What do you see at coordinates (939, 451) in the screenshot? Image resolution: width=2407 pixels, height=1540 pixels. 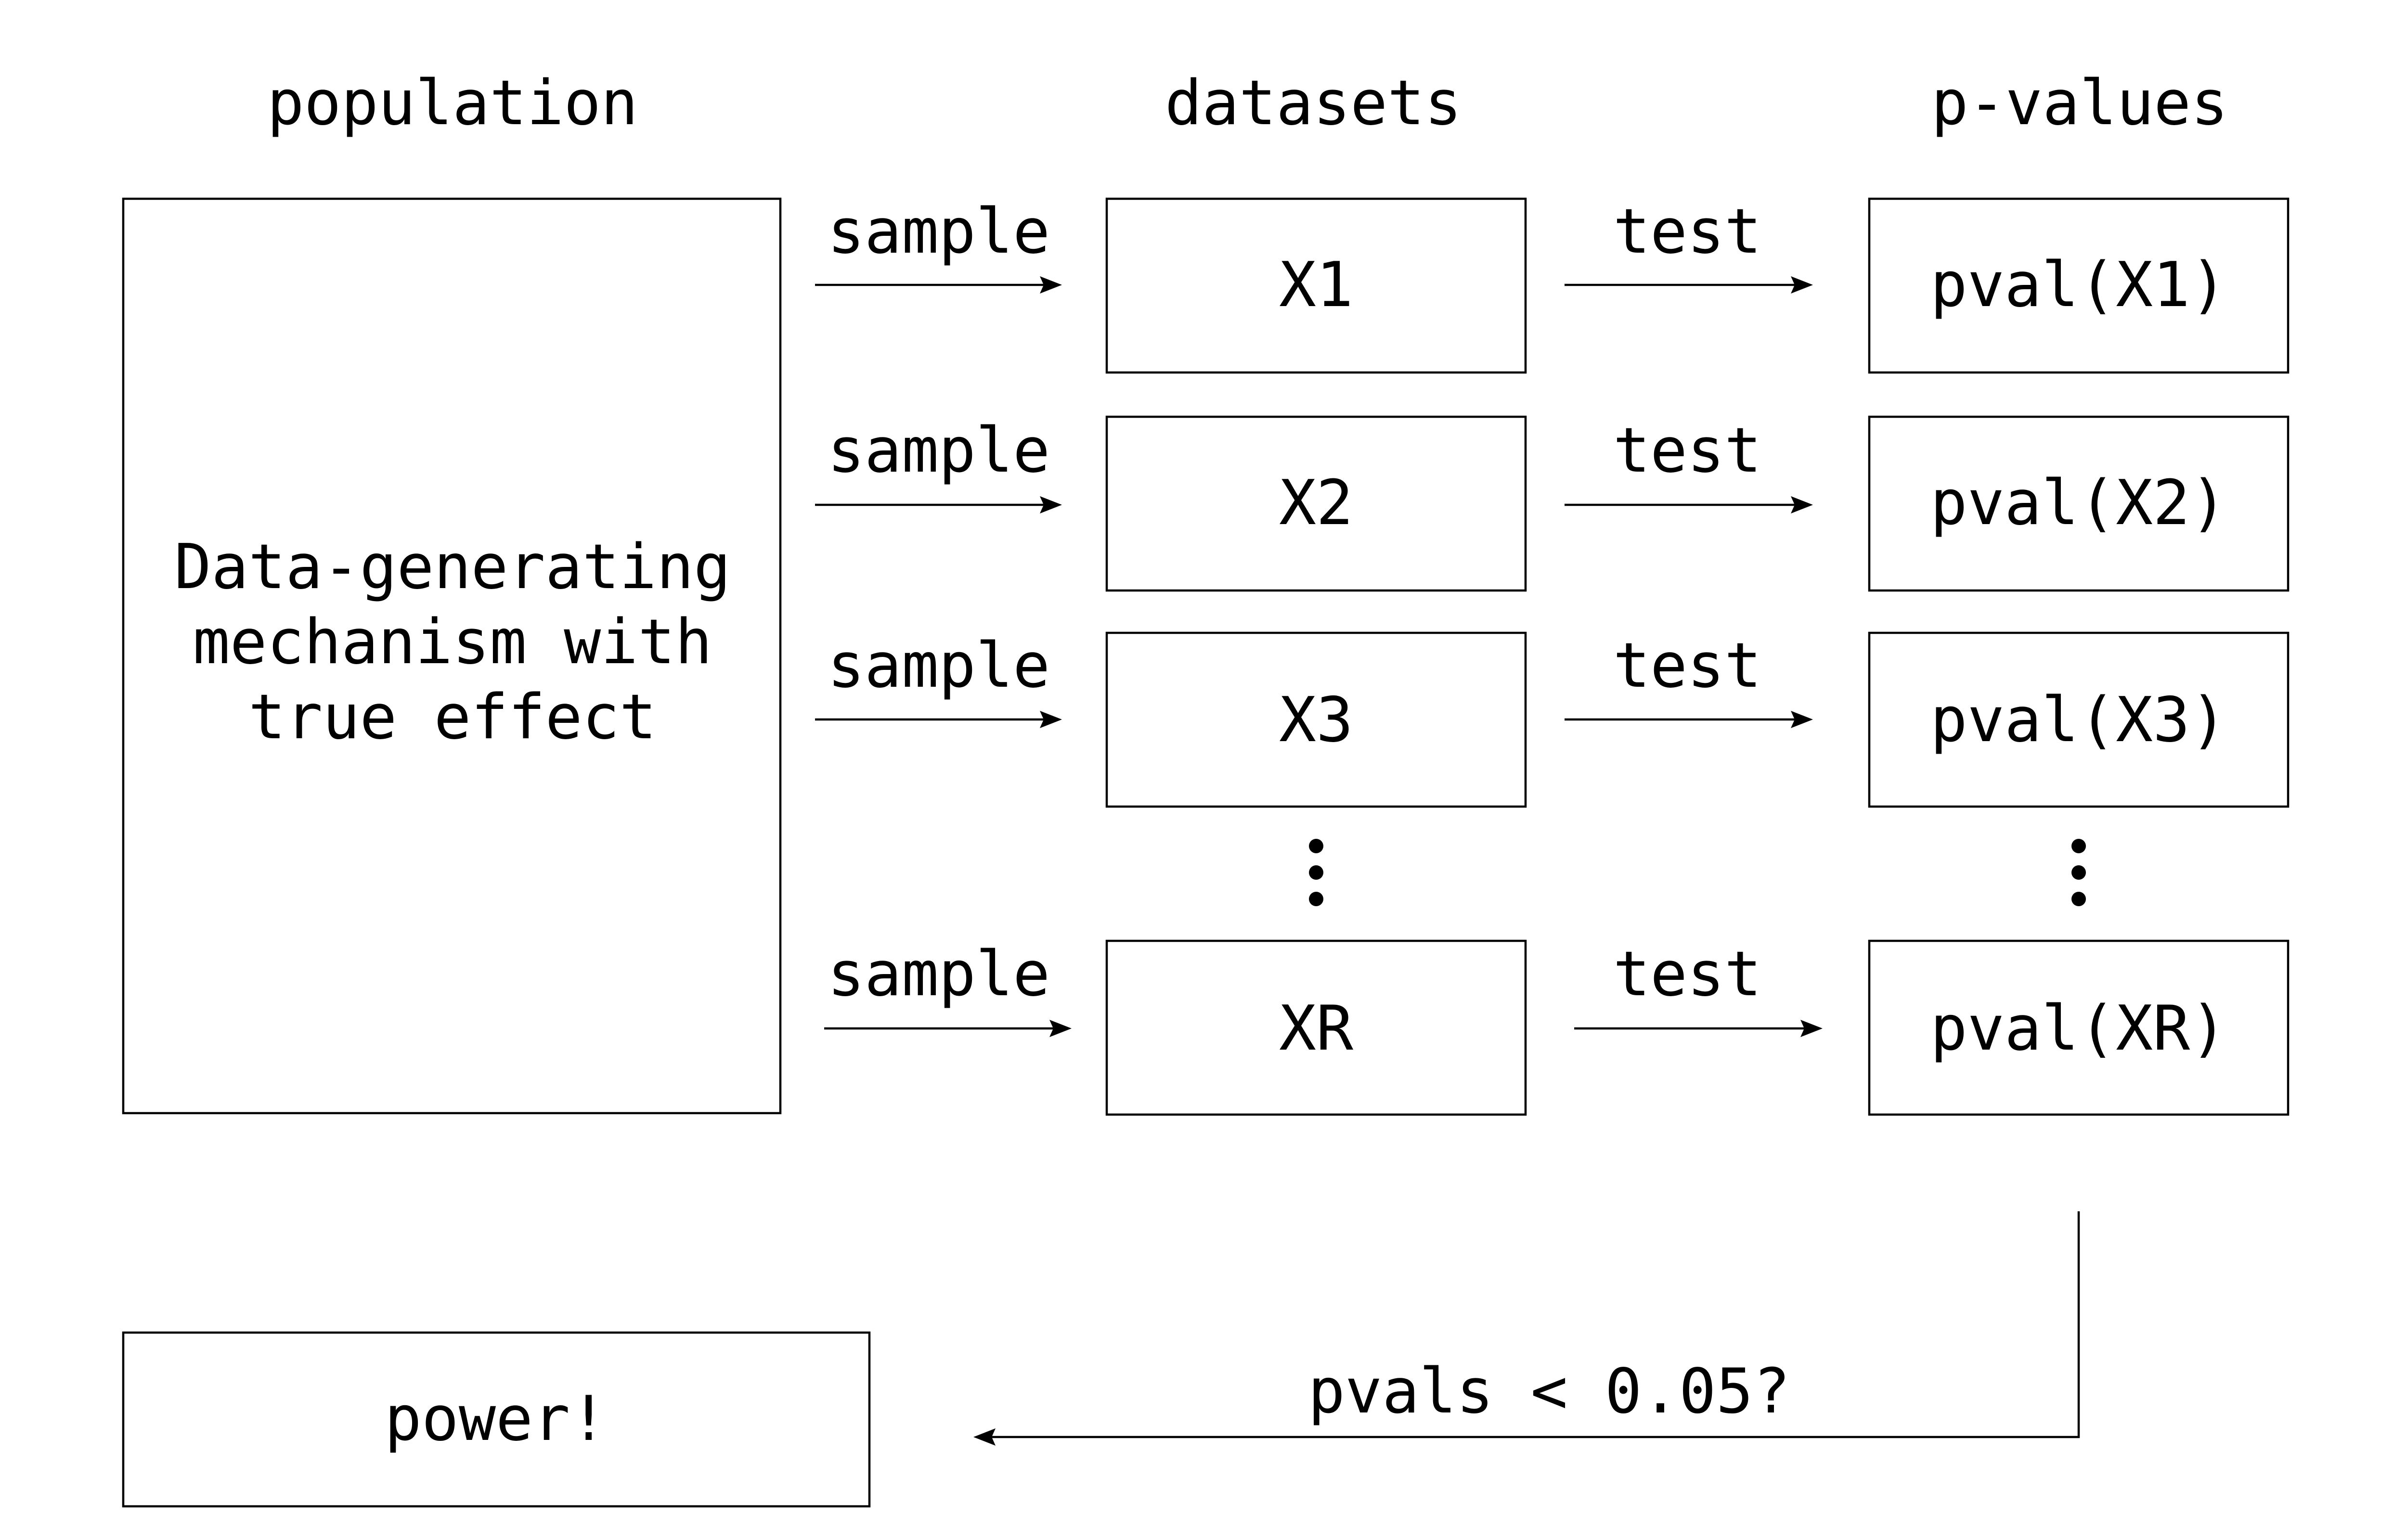 I see `sample-label-2: sample` at bounding box center [939, 451].